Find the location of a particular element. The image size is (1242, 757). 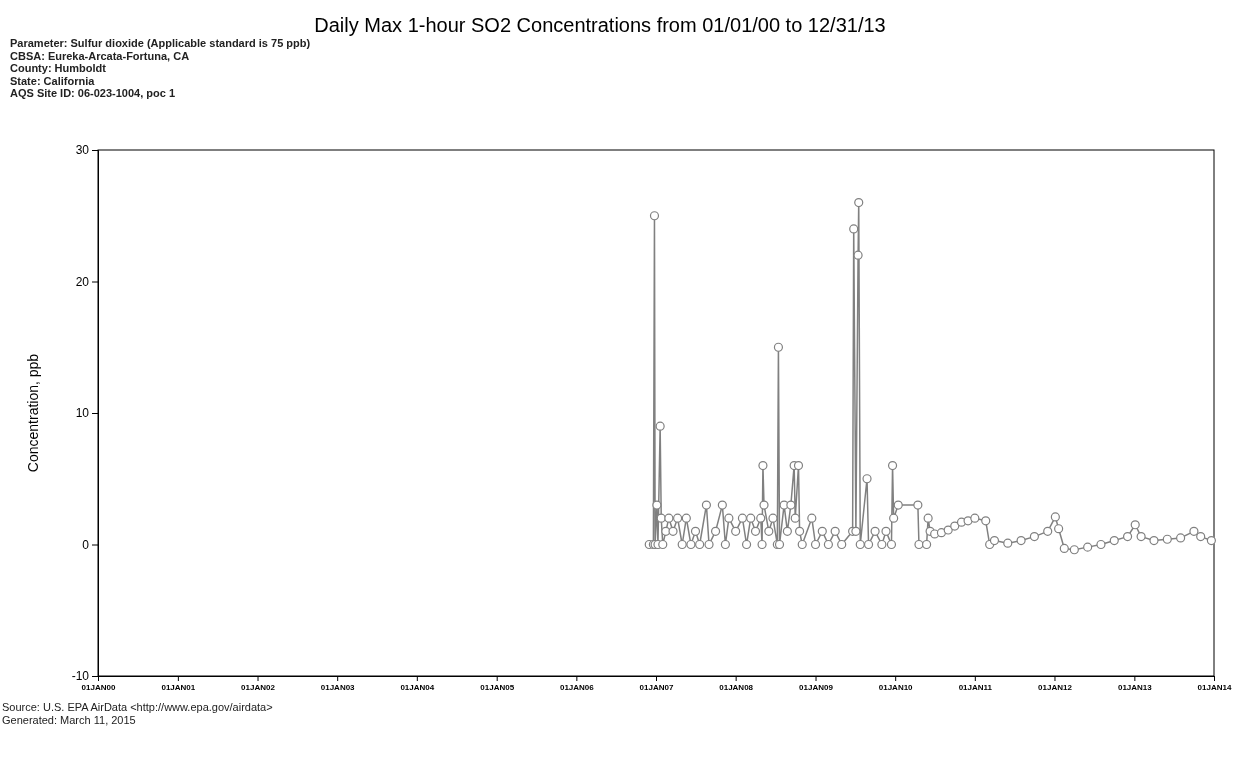

y-tick-label: 10 is located at coordinates (82, 413).